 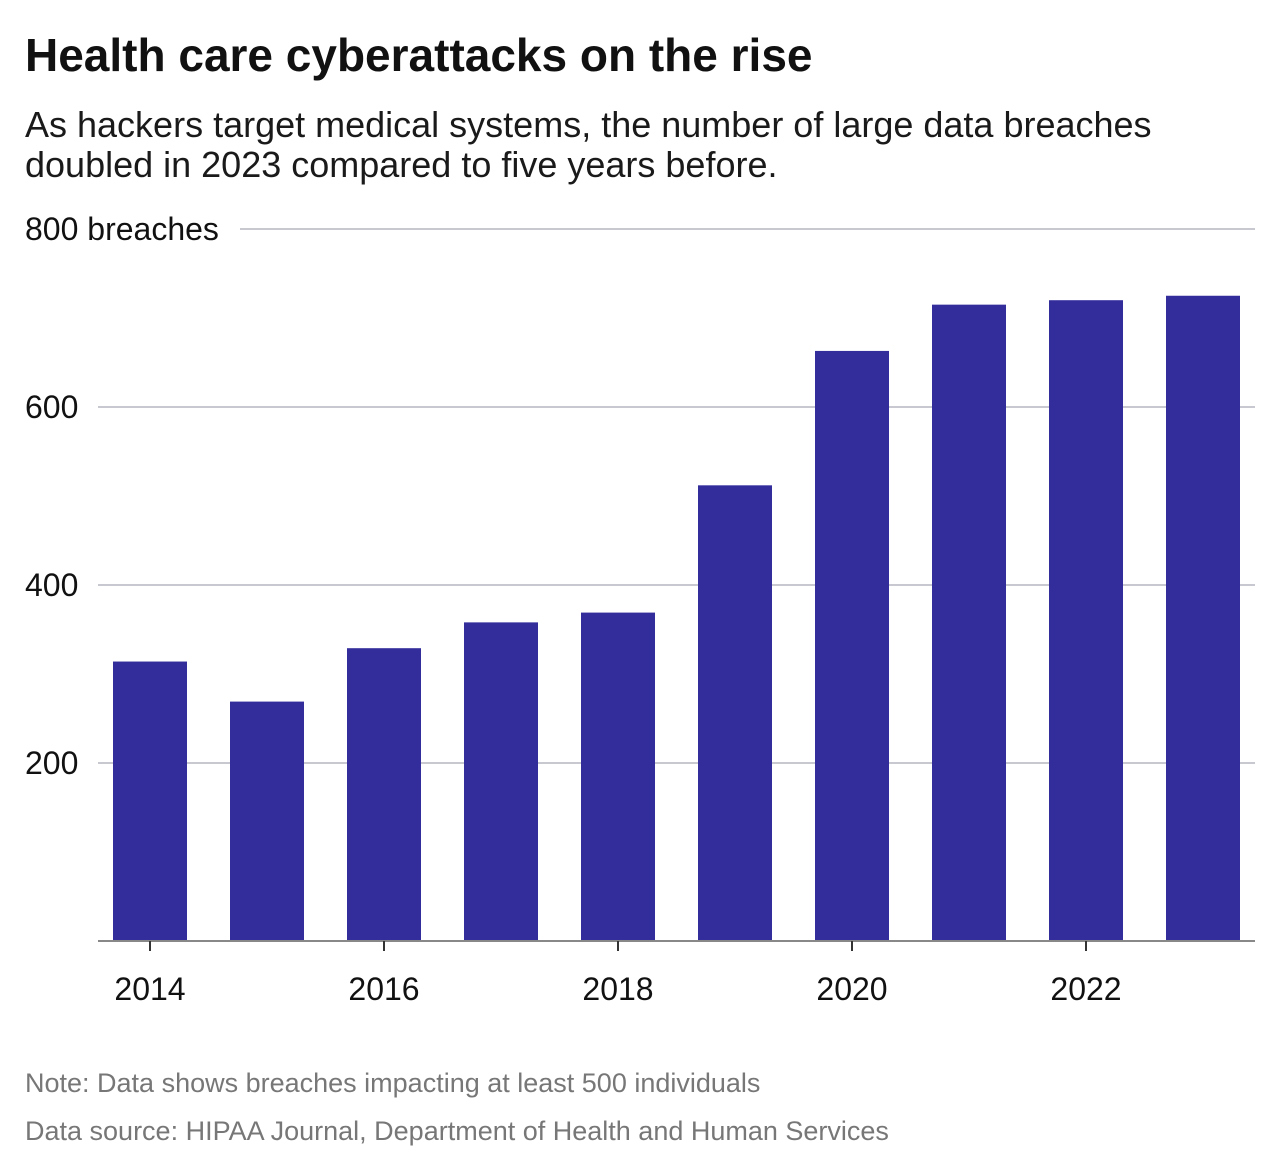 I want to click on bar-2017, so click(x=501, y=781).